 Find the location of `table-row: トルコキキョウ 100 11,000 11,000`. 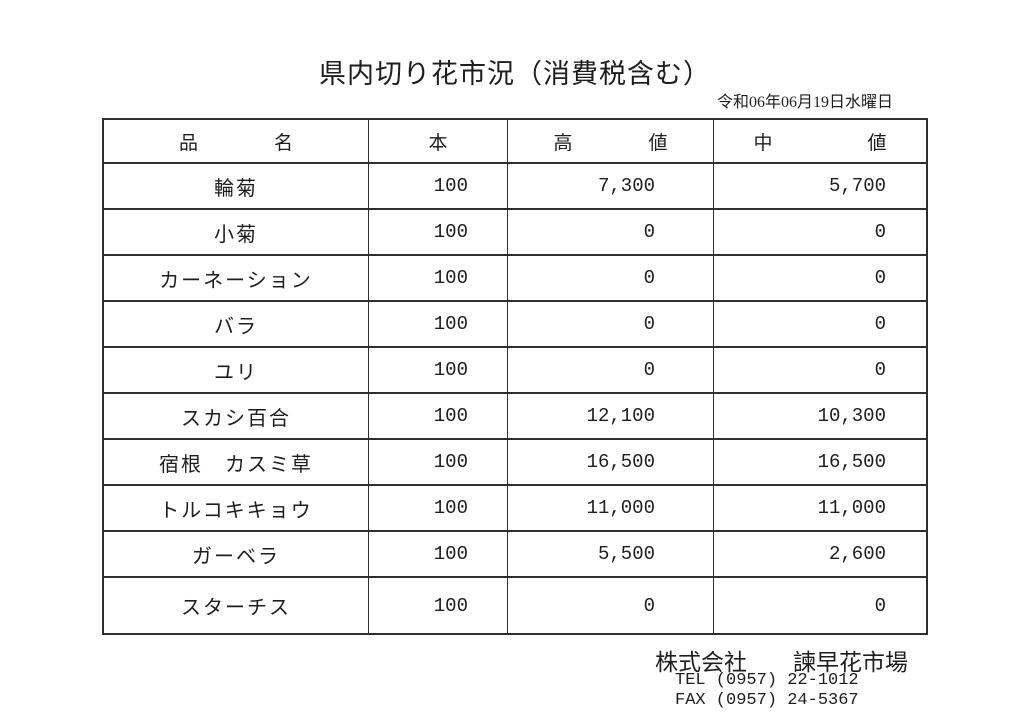

table-row: トルコキキョウ 100 11,000 11,000 is located at coordinates (515, 509).